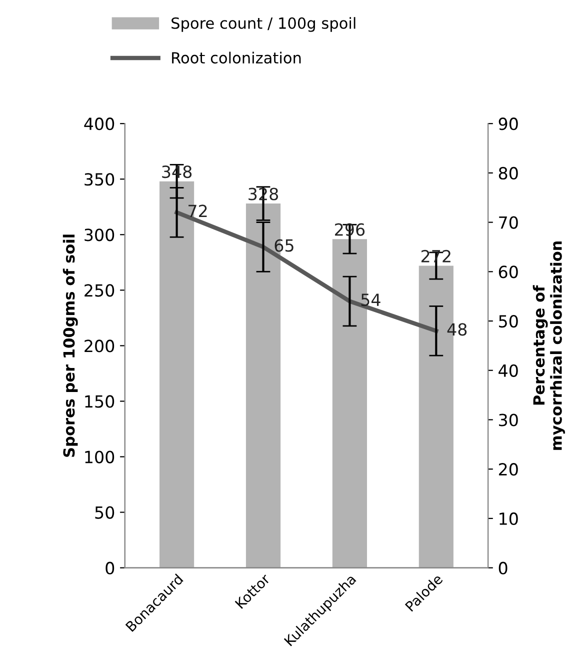 This screenshot has height=668, width=581. Describe the element at coordinates (99, 235) in the screenshot. I see `y-tick-label: 300` at that location.